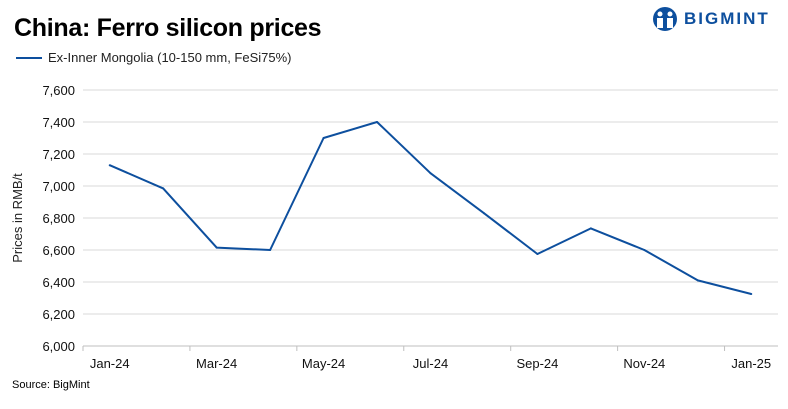  What do you see at coordinates (58, 154) in the screenshot?
I see `y-tick-label: 7,200` at bounding box center [58, 154].